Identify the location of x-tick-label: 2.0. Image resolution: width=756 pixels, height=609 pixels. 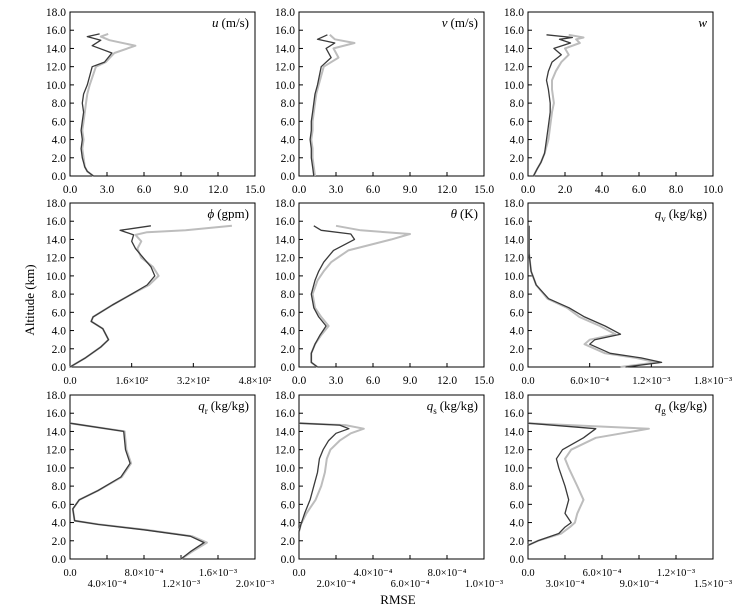
(565, 190).